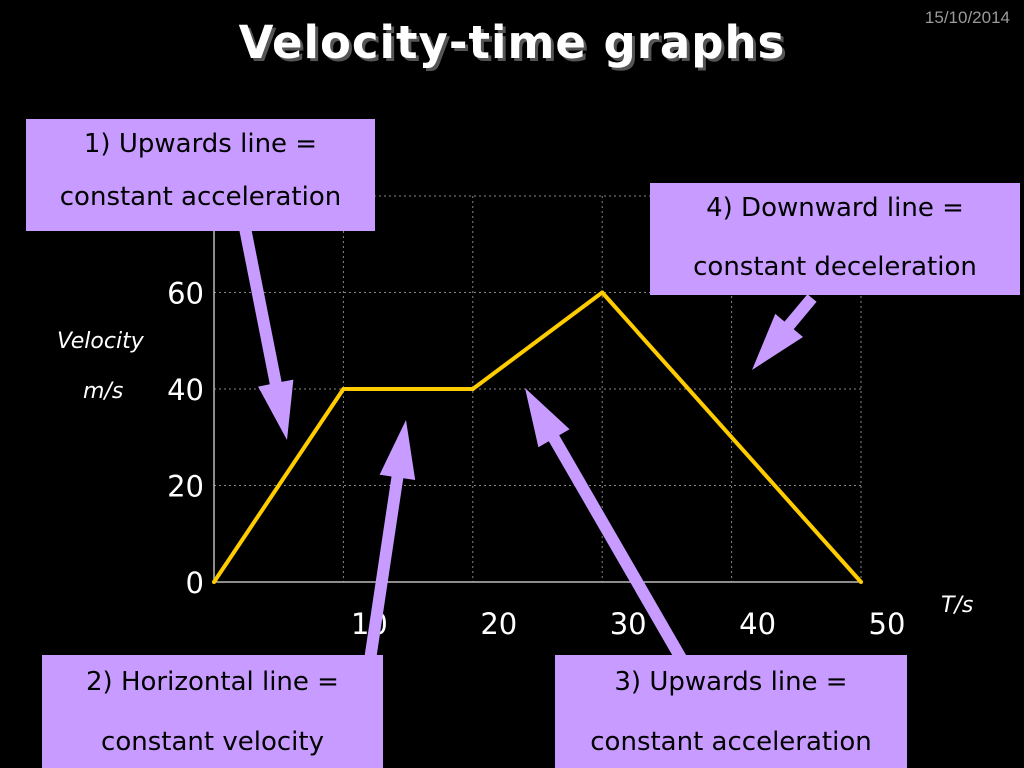  Describe the element at coordinates (512, 42) in the screenshot. I see `slide-title: Velocity-time graphs` at that location.